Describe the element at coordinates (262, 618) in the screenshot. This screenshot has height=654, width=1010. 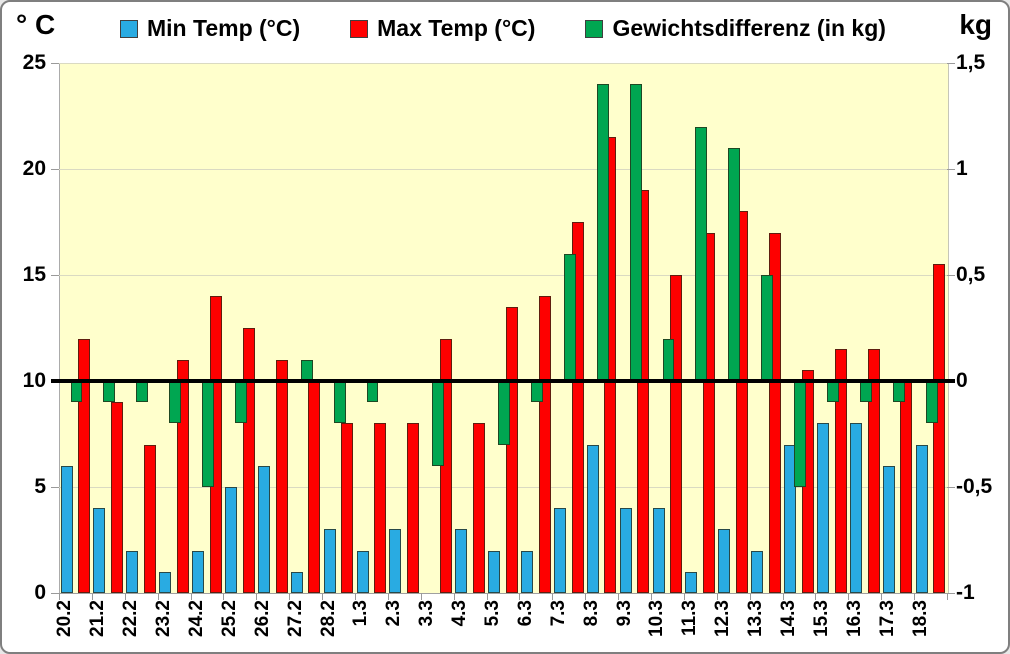
I see `x-axis-label: 26.2` at that location.